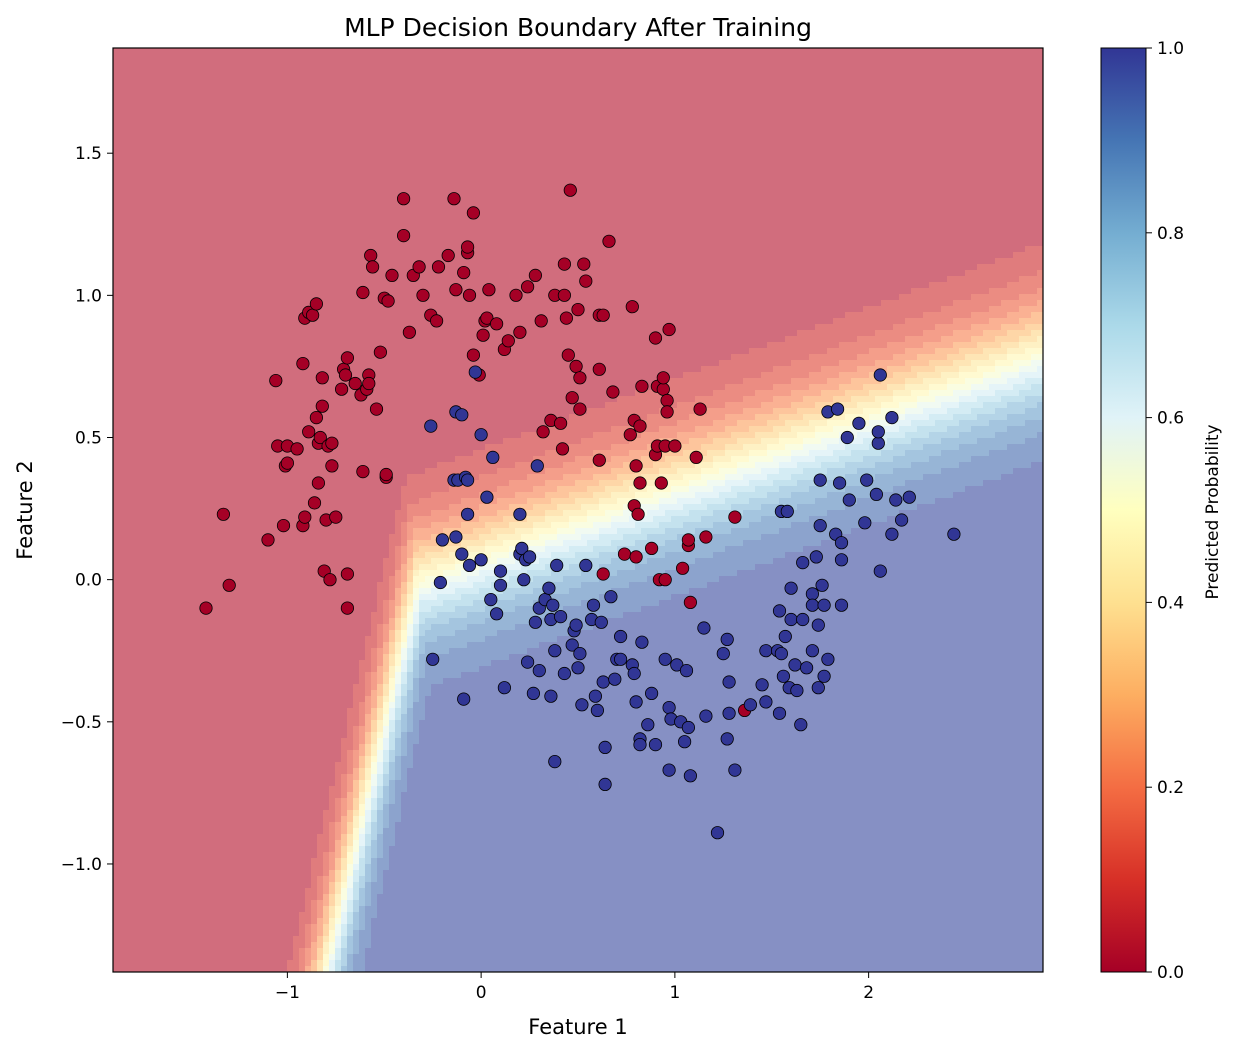 The height and width of the screenshot is (1055, 1238). Describe the element at coordinates (81, 865) in the screenshot. I see `y-tick-label: −1.0` at that location.